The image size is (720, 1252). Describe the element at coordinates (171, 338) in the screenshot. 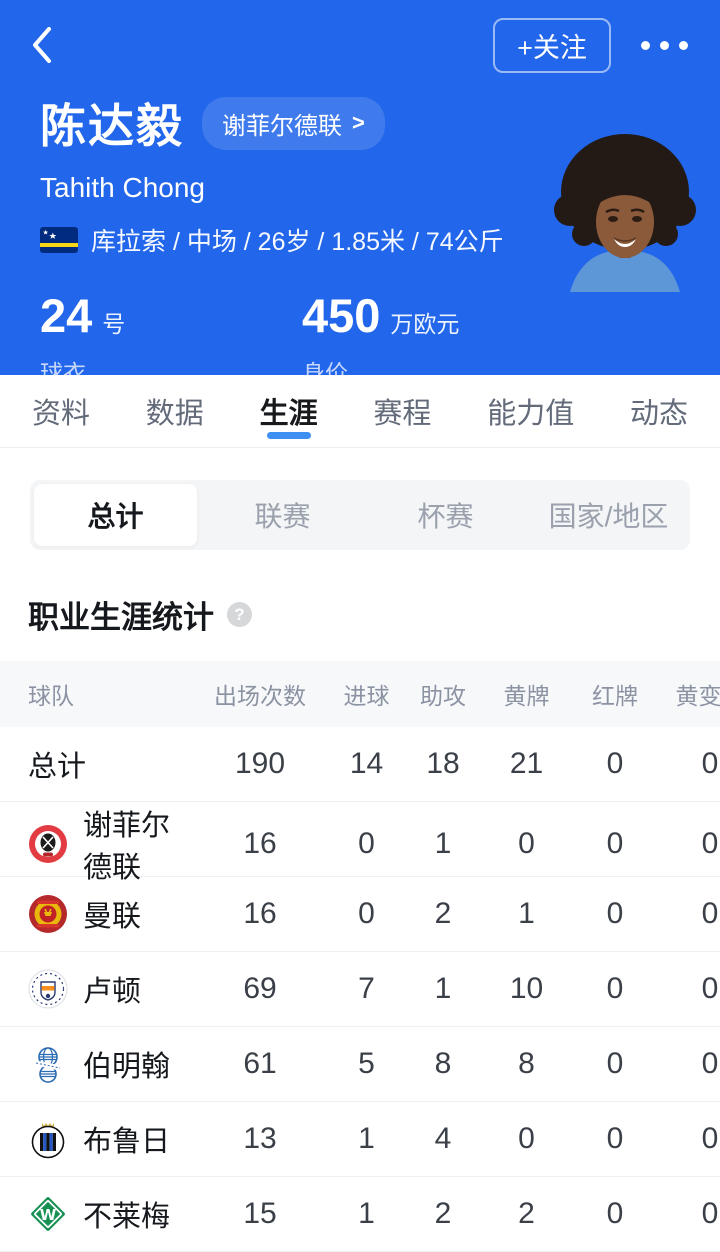

I see `jersey-stat: 24 号 球衣` at that location.